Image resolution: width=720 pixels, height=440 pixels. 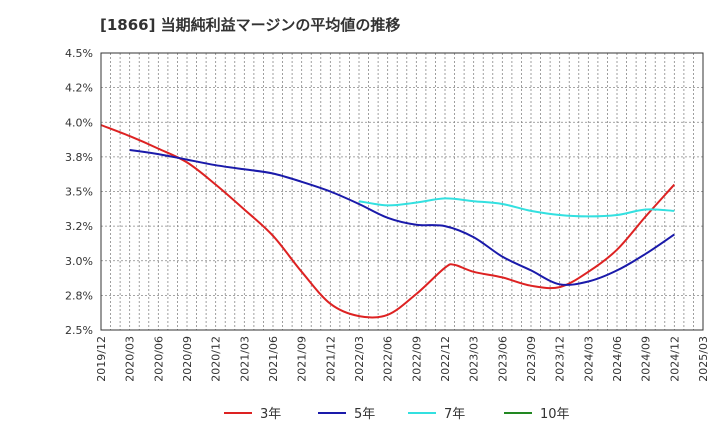 I want to click on x-tick-label: 2022/09, so click(x=416, y=359).